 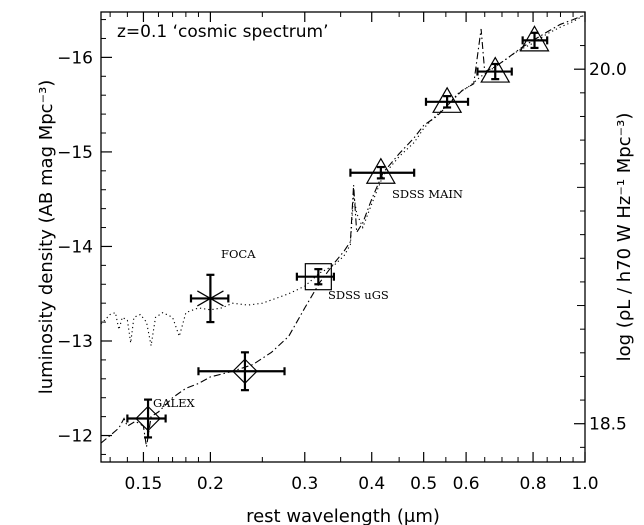 What do you see at coordinates (210, 484) in the screenshot?
I see `x-tick-label: 0.2` at bounding box center [210, 484].